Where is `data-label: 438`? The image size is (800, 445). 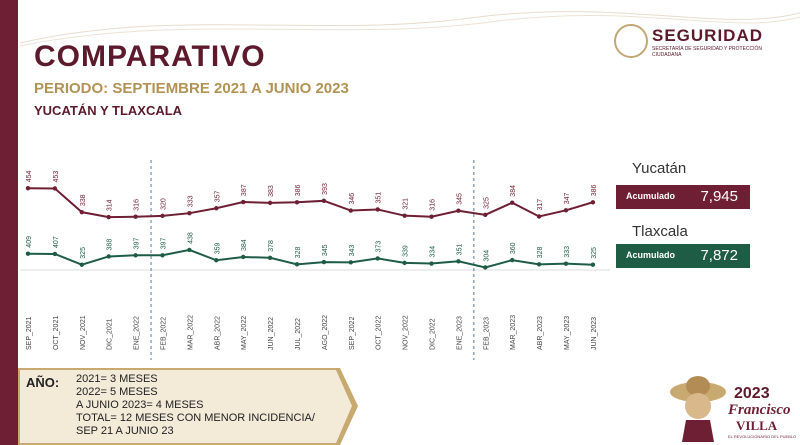 data-label: 438 is located at coordinates (190, 238).